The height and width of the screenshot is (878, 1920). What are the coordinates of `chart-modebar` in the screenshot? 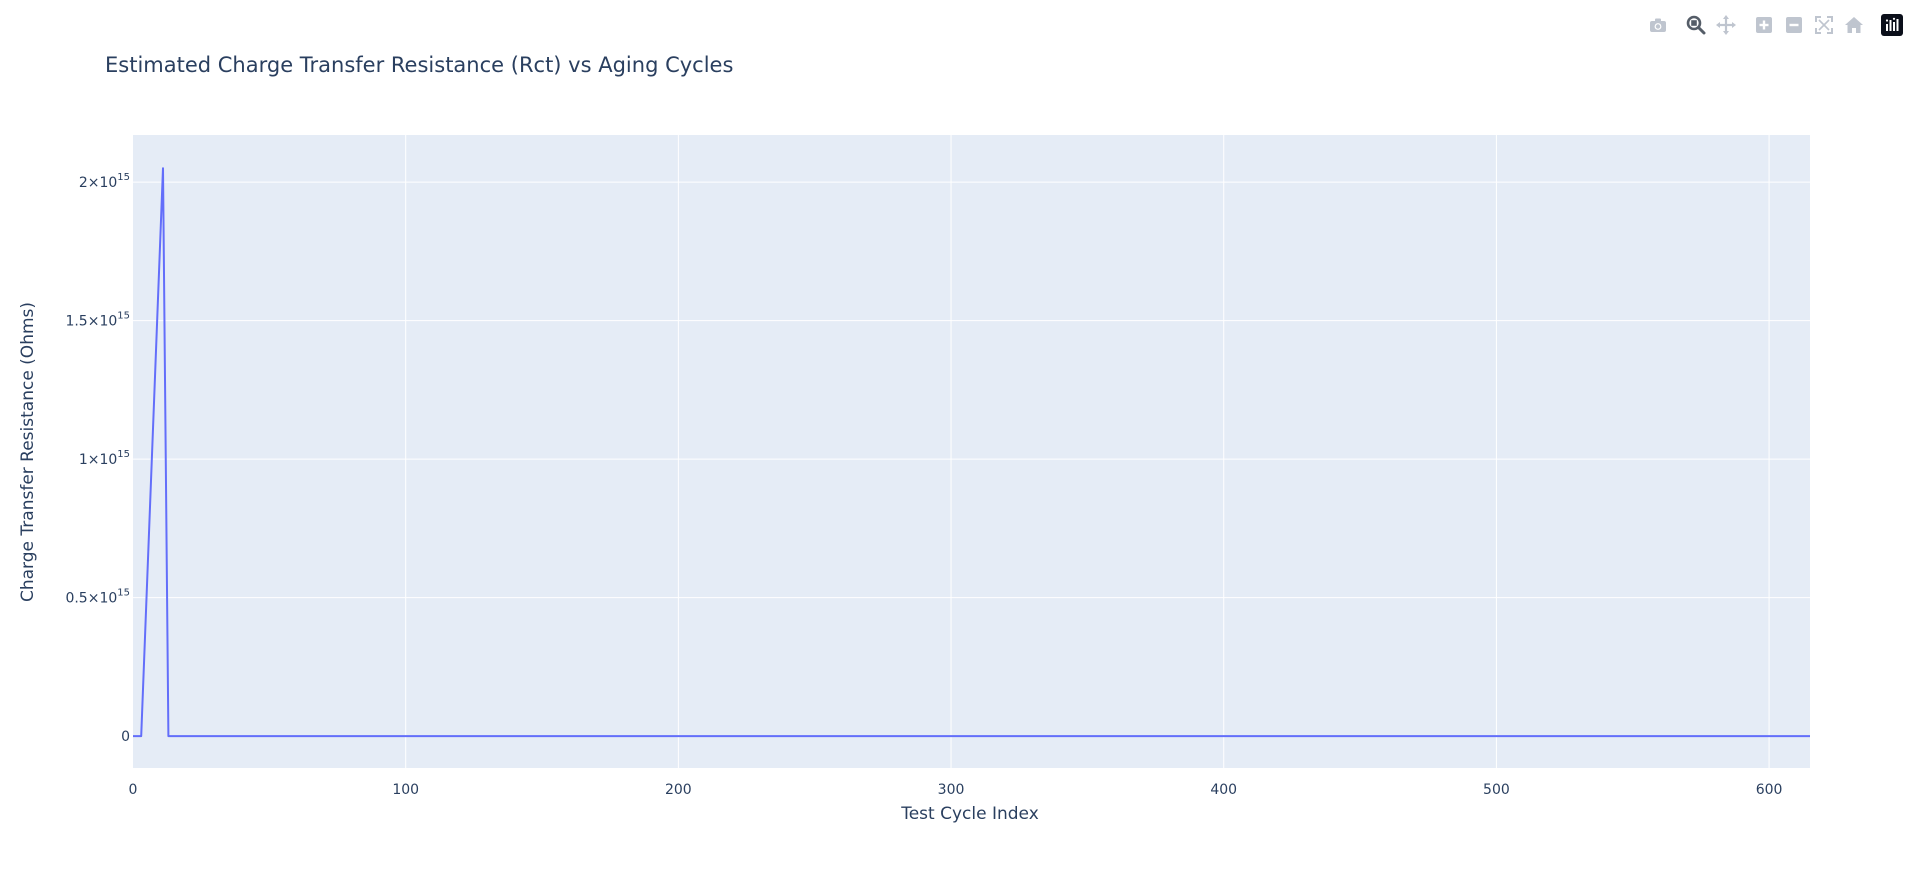 It's located at (1770, 25).